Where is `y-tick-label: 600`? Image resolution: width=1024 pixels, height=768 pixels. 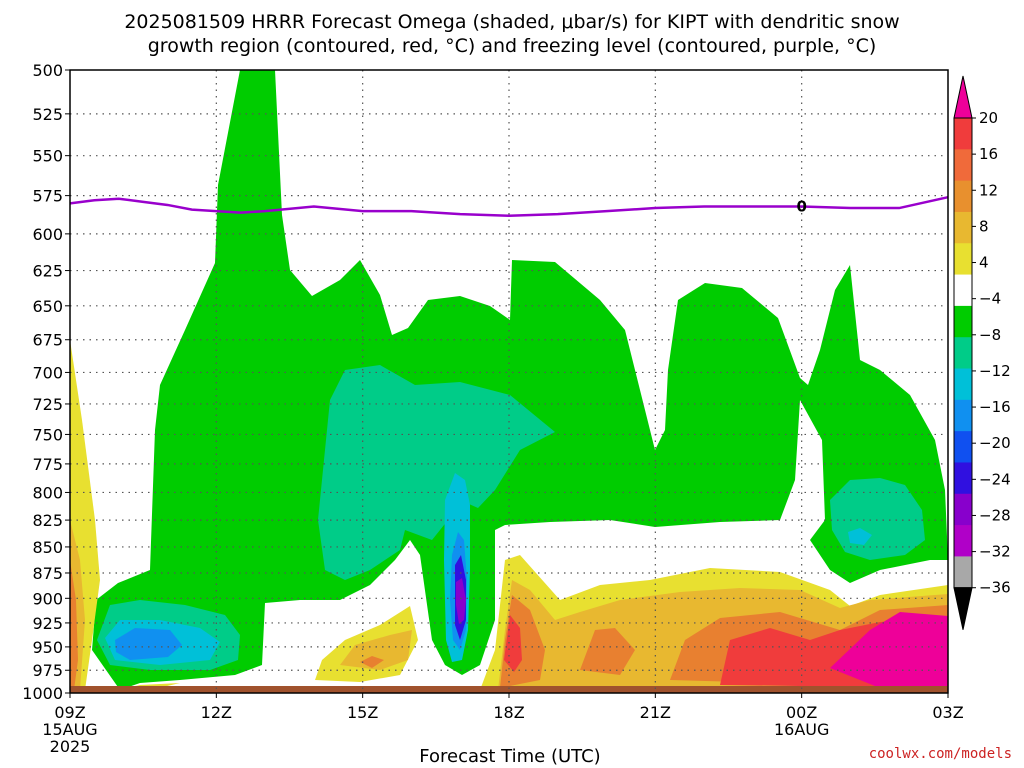
y-tick-label: 600 is located at coordinates (47, 234).